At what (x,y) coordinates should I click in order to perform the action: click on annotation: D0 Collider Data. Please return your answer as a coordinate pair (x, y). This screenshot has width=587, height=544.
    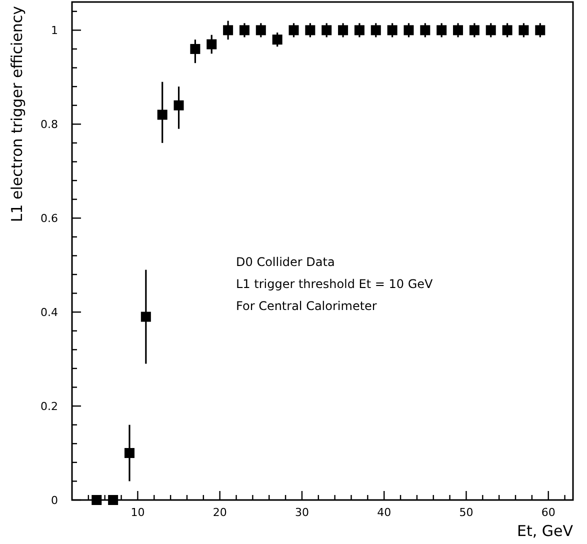
    Looking at the image, I should click on (285, 262).